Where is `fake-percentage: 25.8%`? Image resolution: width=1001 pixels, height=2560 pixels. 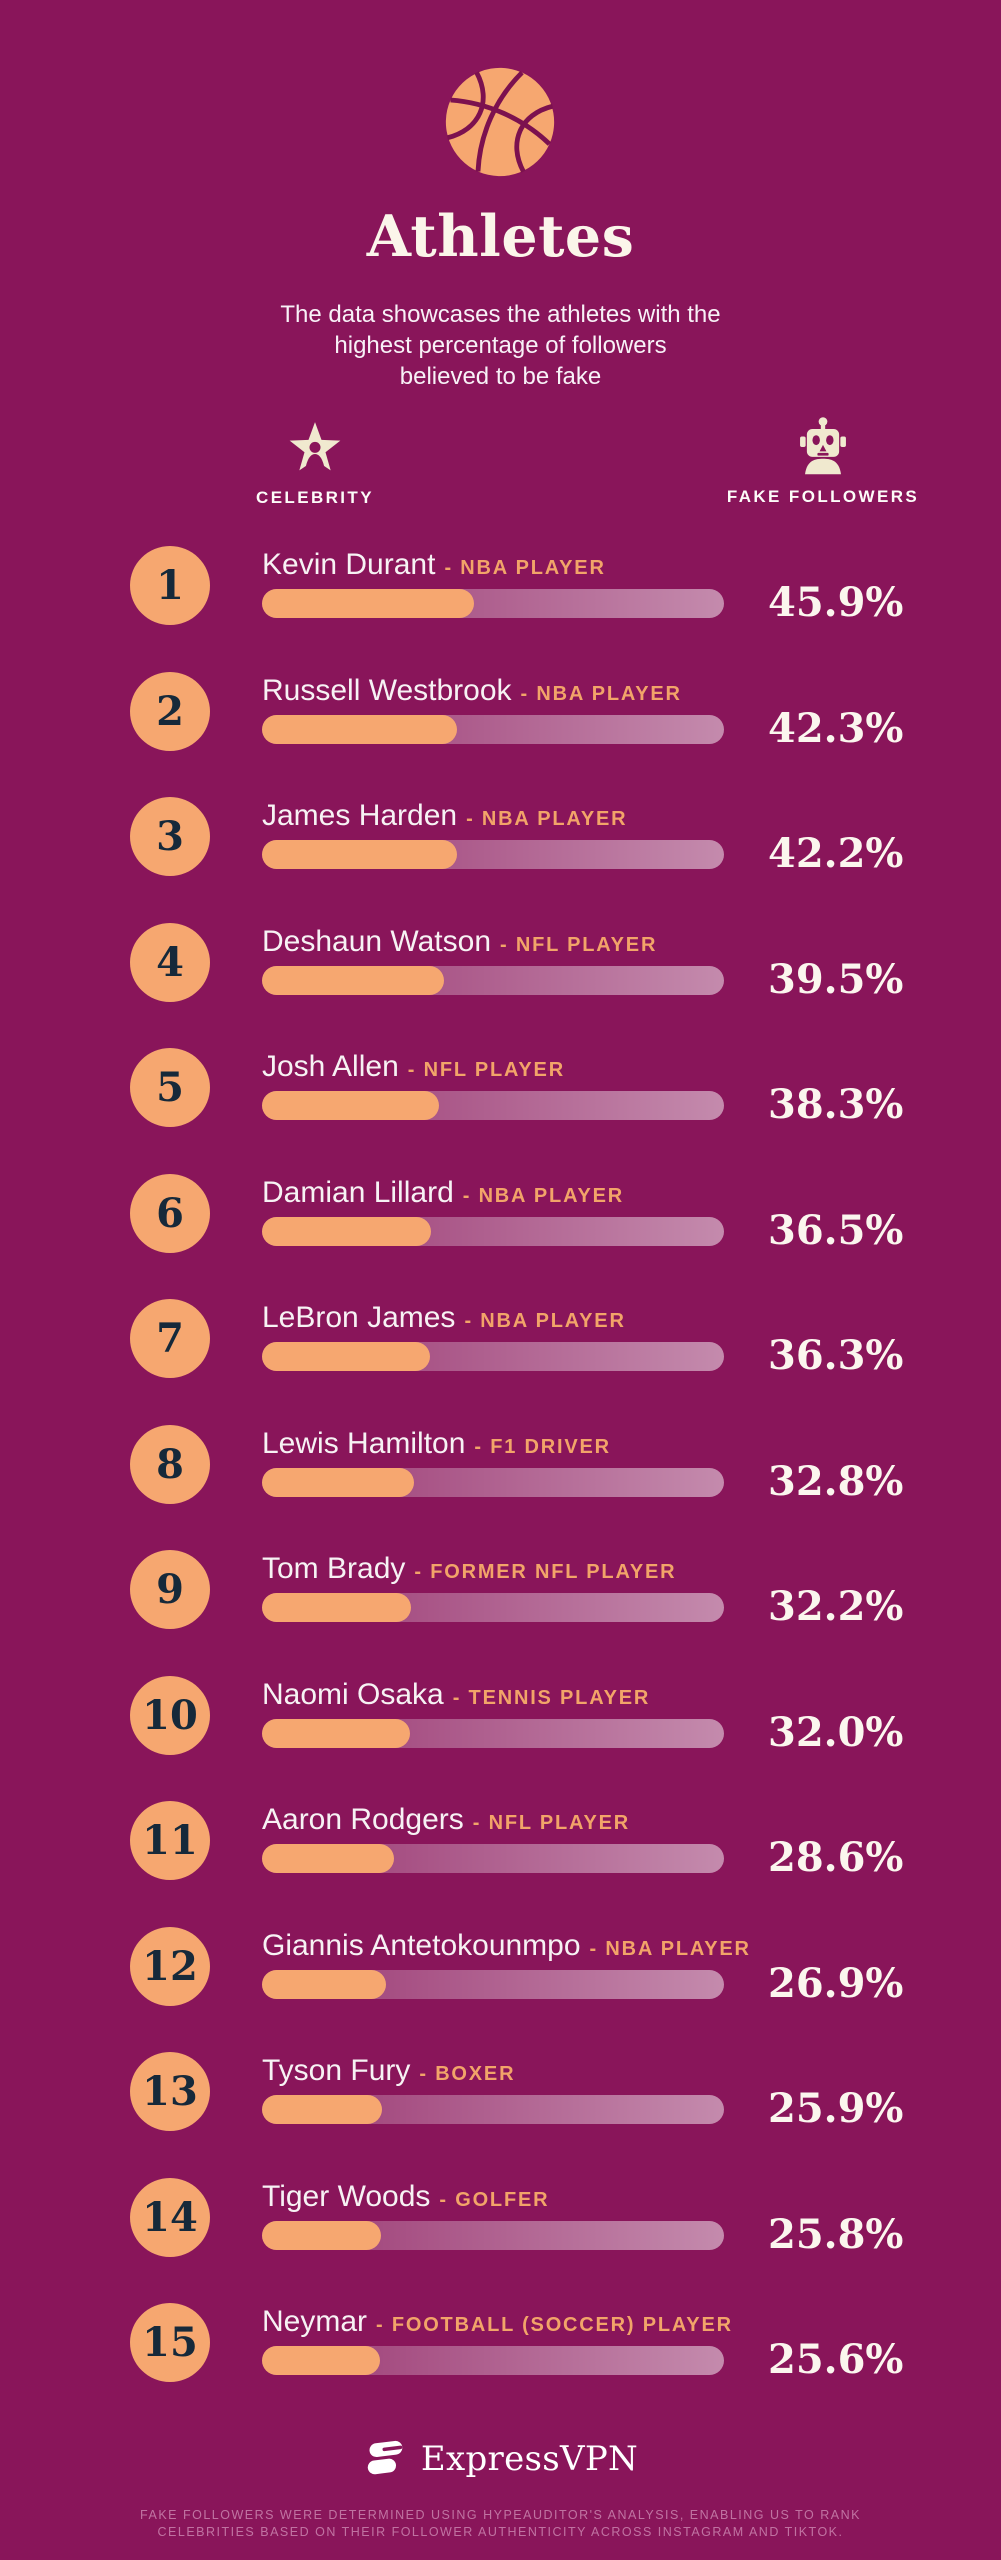 fake-percentage: 25.8% is located at coordinates (836, 2234).